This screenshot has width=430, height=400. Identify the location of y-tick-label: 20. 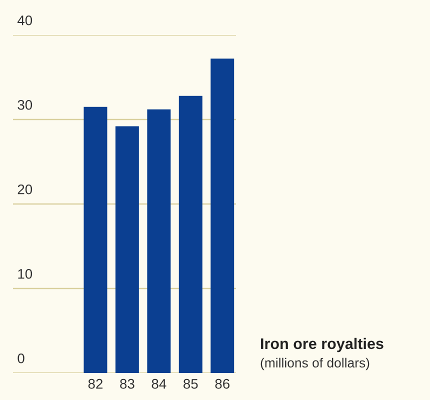
(25, 189).